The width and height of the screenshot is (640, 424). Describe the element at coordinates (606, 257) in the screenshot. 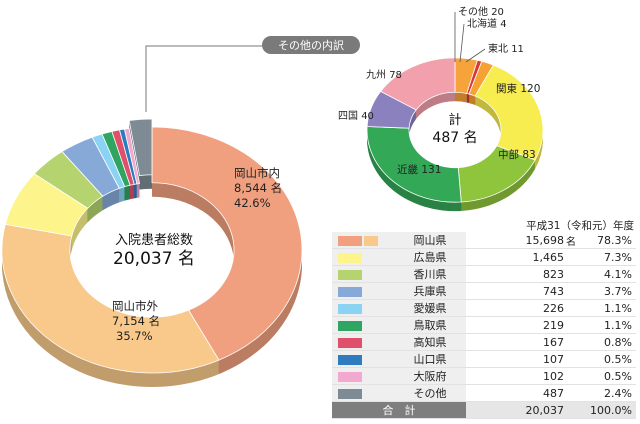

I see `patient-percent: 7.3%` at that location.